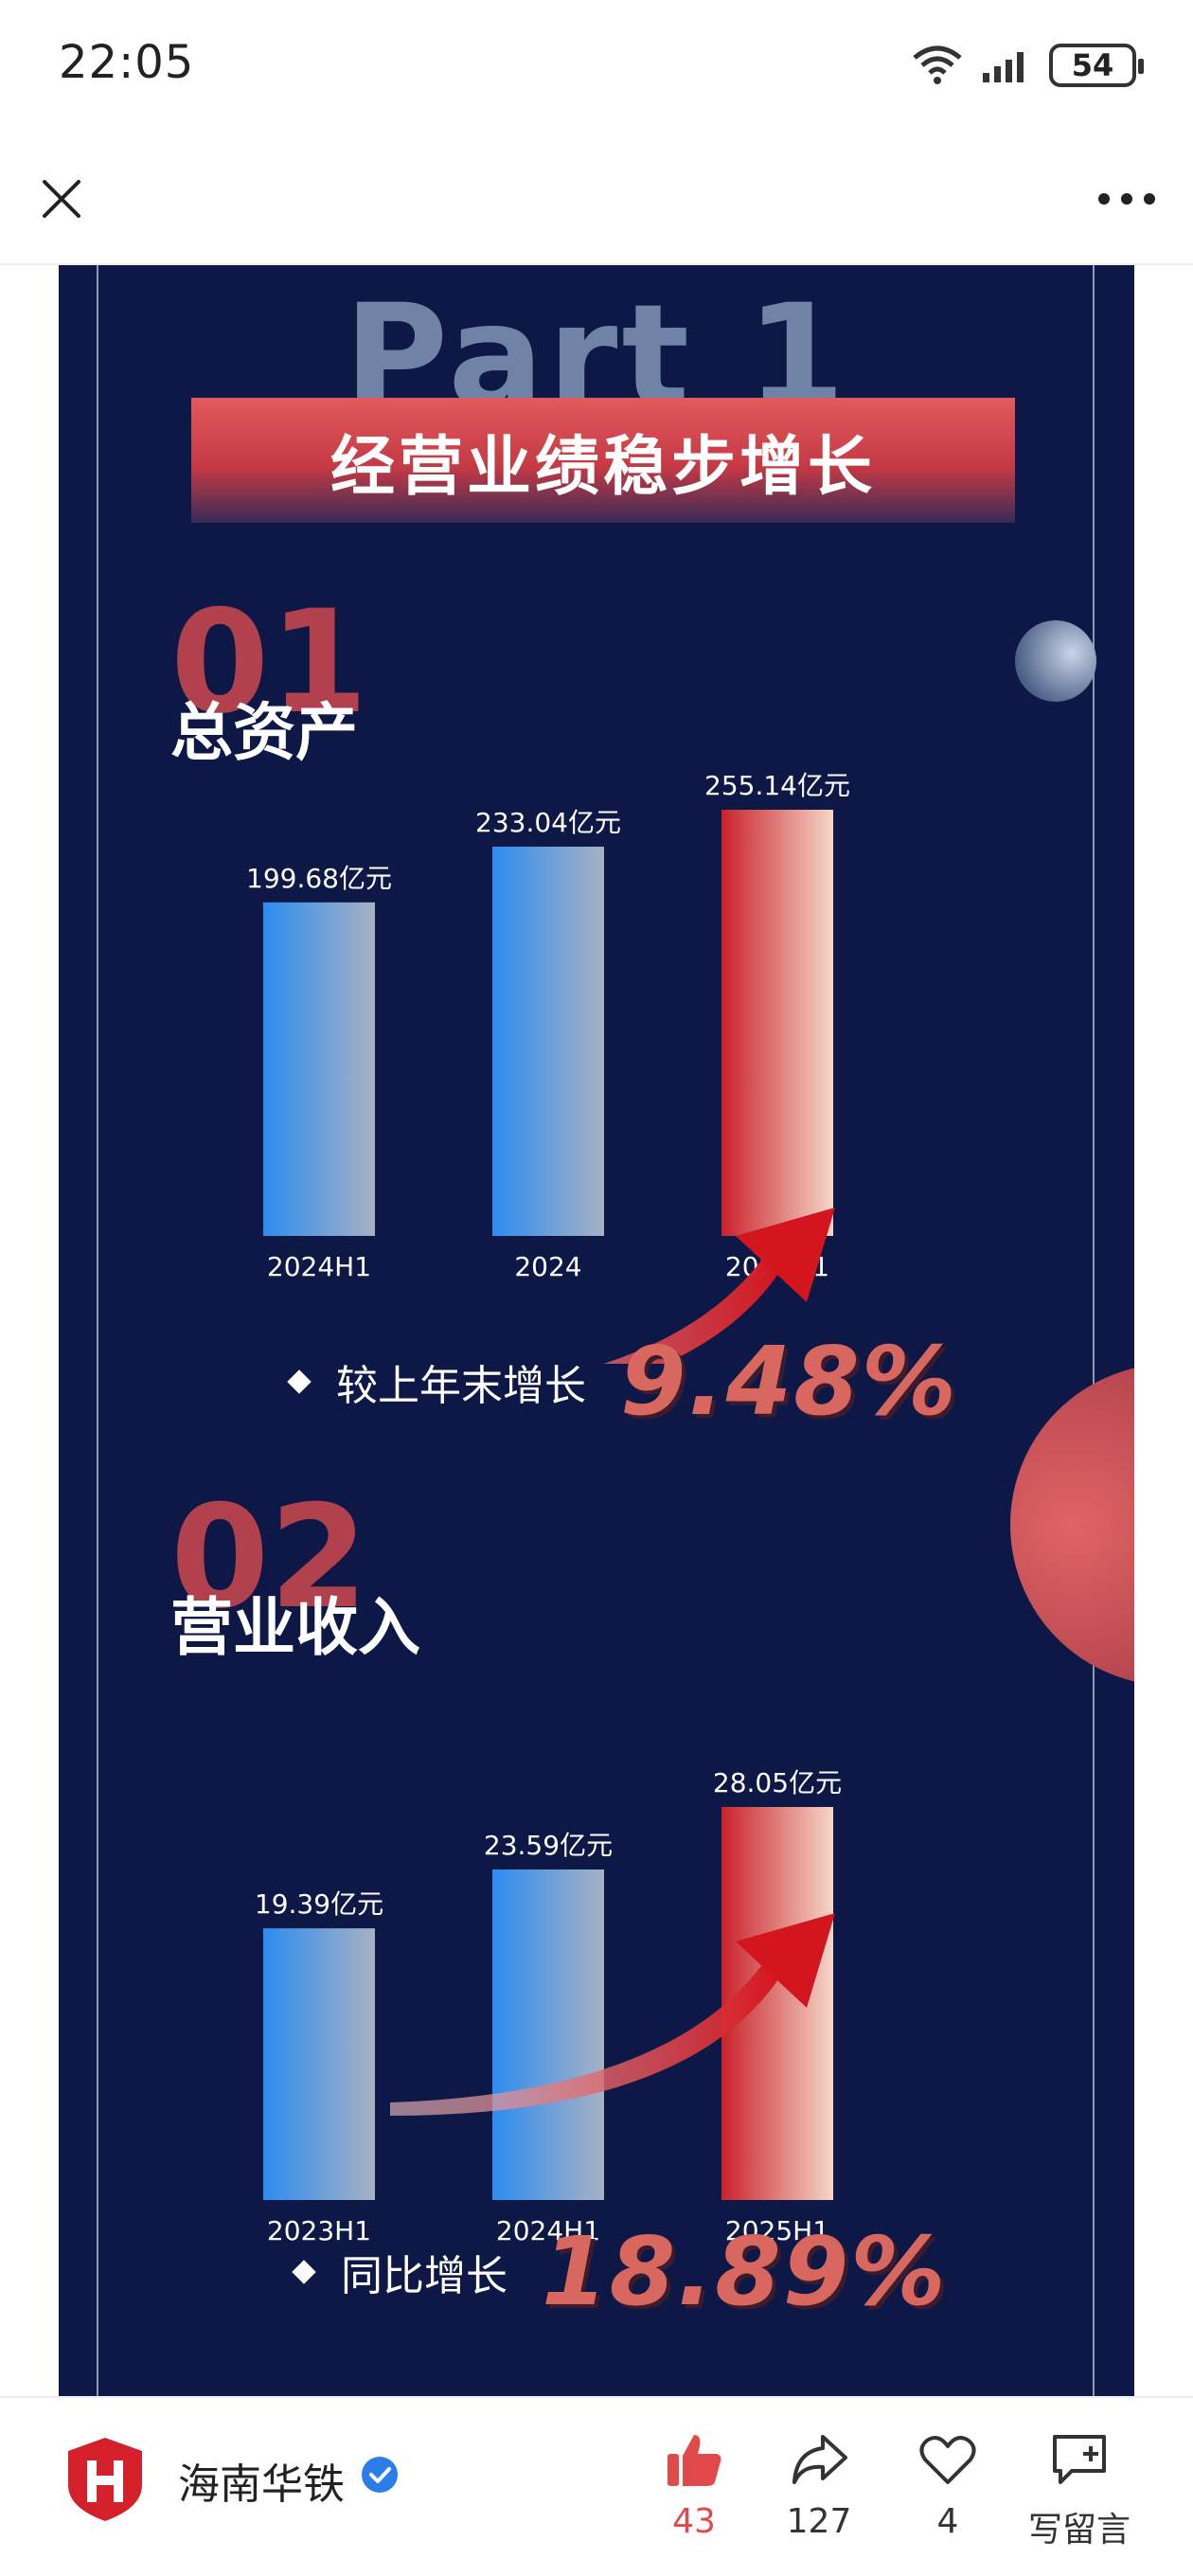 This screenshot has width=1193, height=2576. What do you see at coordinates (547, 1266) in the screenshot?
I see `x-tick-label: 2024` at bounding box center [547, 1266].